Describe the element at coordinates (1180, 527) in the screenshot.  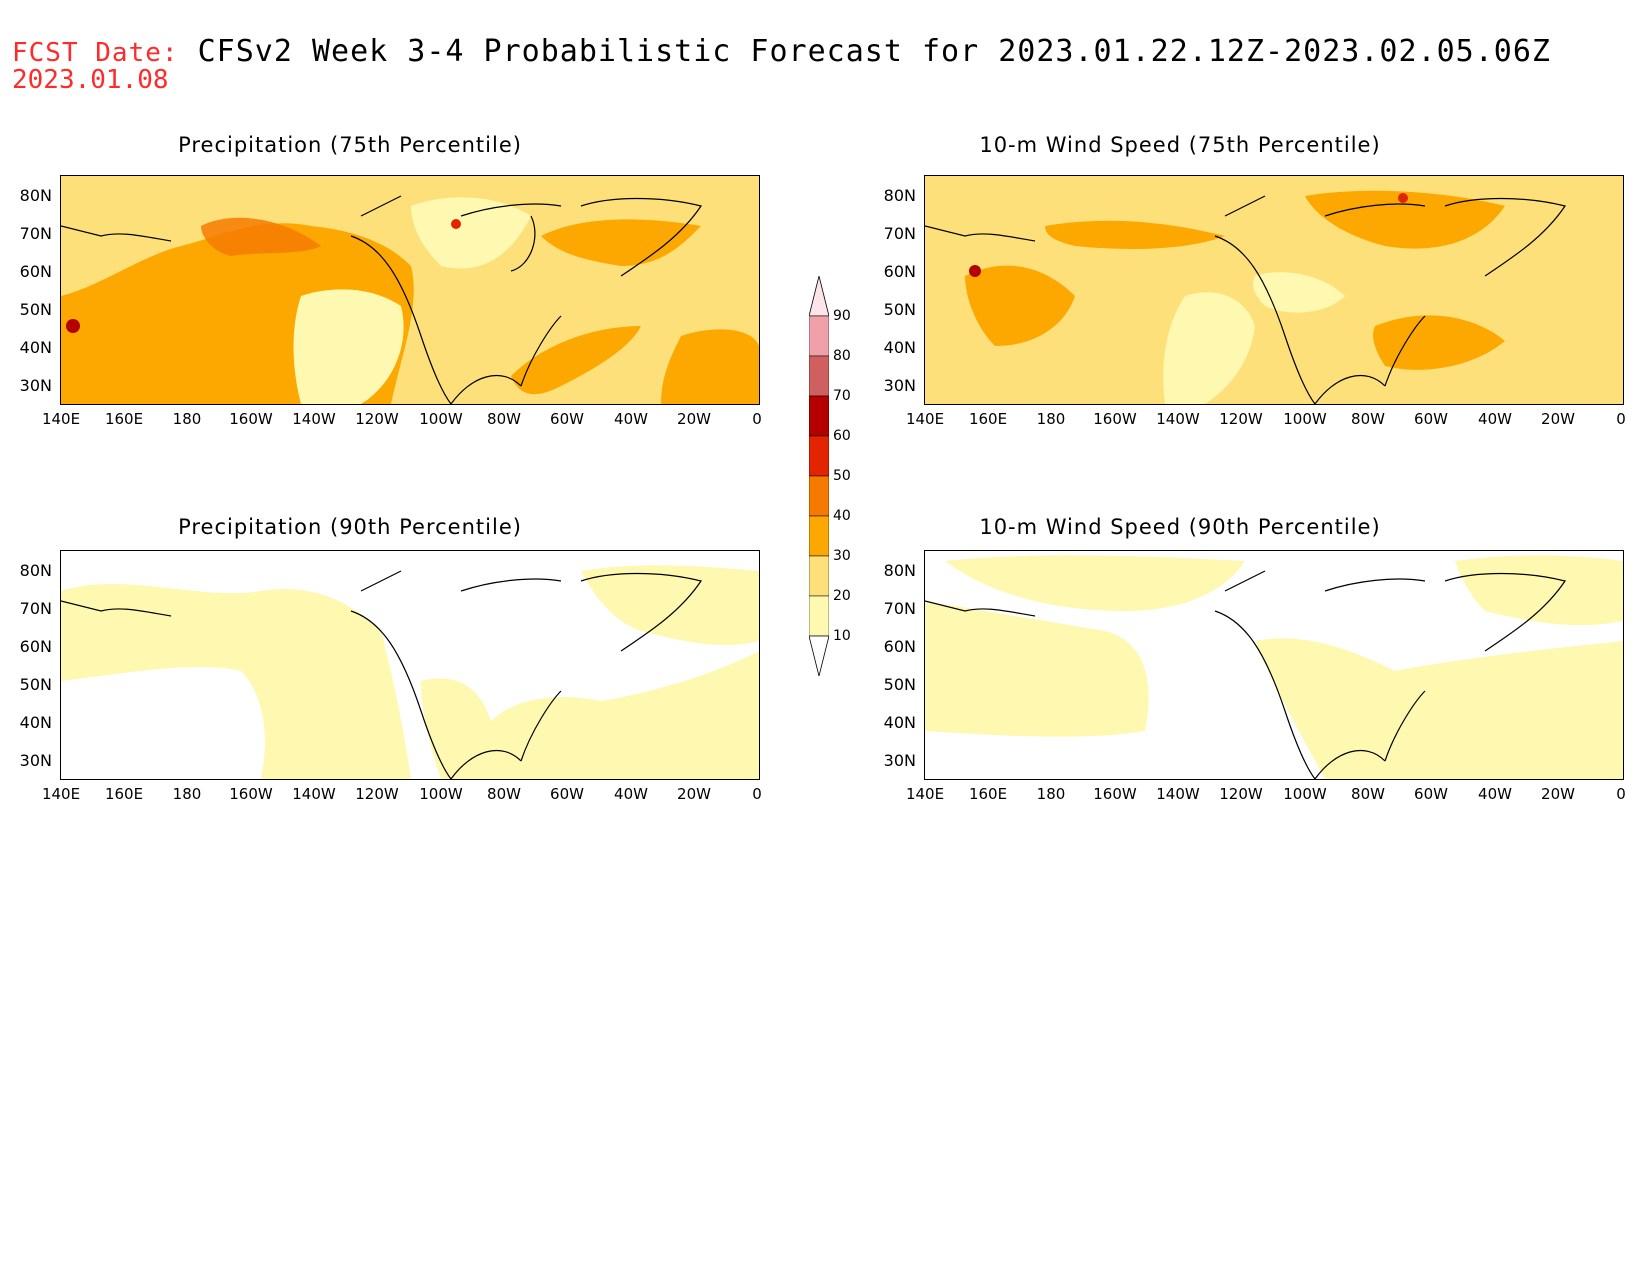
I see `panel-title-wind90: 10-m Wind Speed (90th Percentile)` at that location.